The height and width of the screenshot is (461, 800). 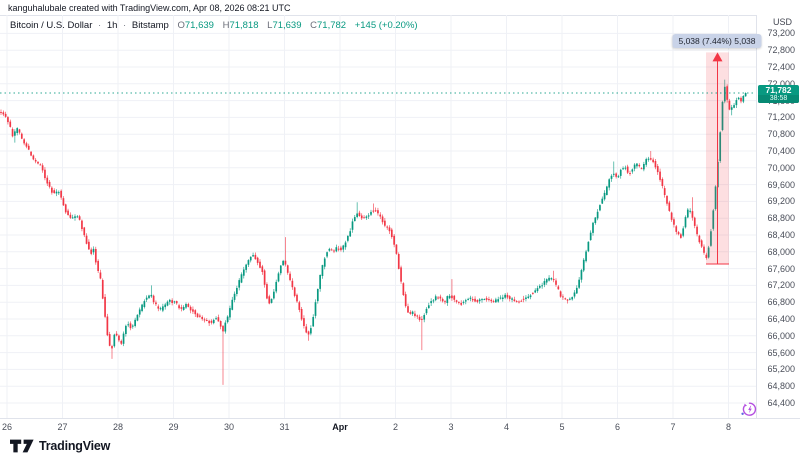 I want to click on price-tick-label: 70,800, so click(x=781, y=134).